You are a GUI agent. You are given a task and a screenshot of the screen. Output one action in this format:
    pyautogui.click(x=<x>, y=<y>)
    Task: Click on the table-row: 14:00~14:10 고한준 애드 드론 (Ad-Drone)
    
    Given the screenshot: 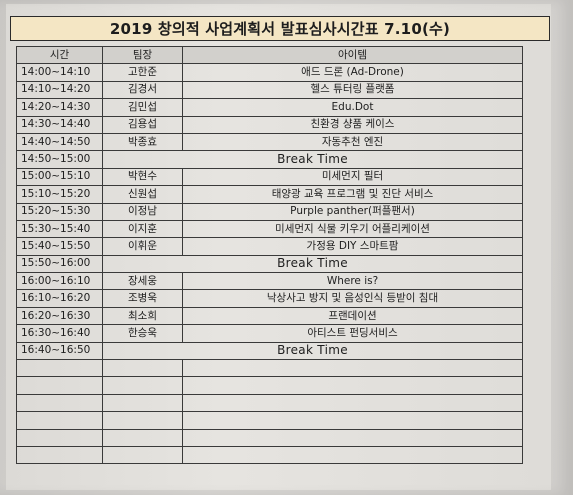 What is the action you would take?
    pyautogui.click(x=269, y=72)
    